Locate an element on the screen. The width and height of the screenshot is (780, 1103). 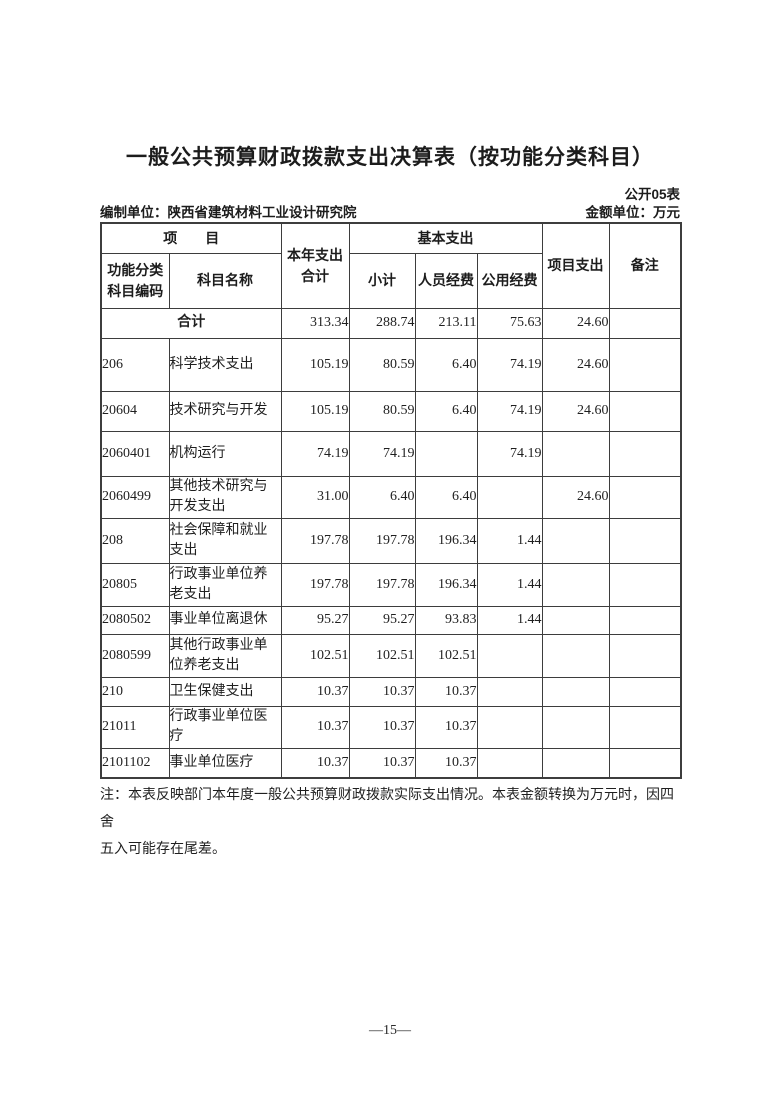
name-cell: 卫生保健支出 is located at coordinates (225, 691).